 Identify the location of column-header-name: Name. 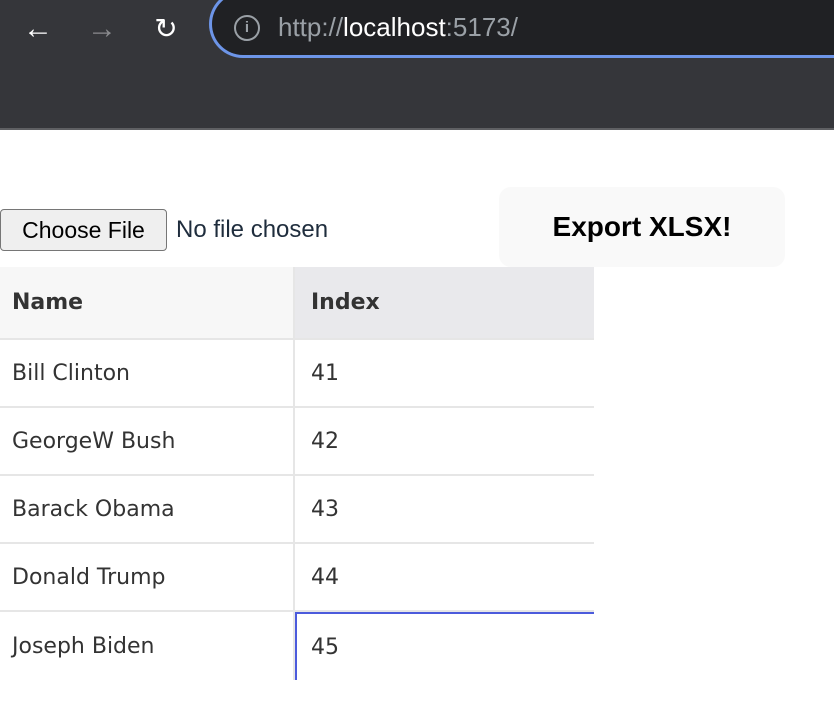
(147, 302).